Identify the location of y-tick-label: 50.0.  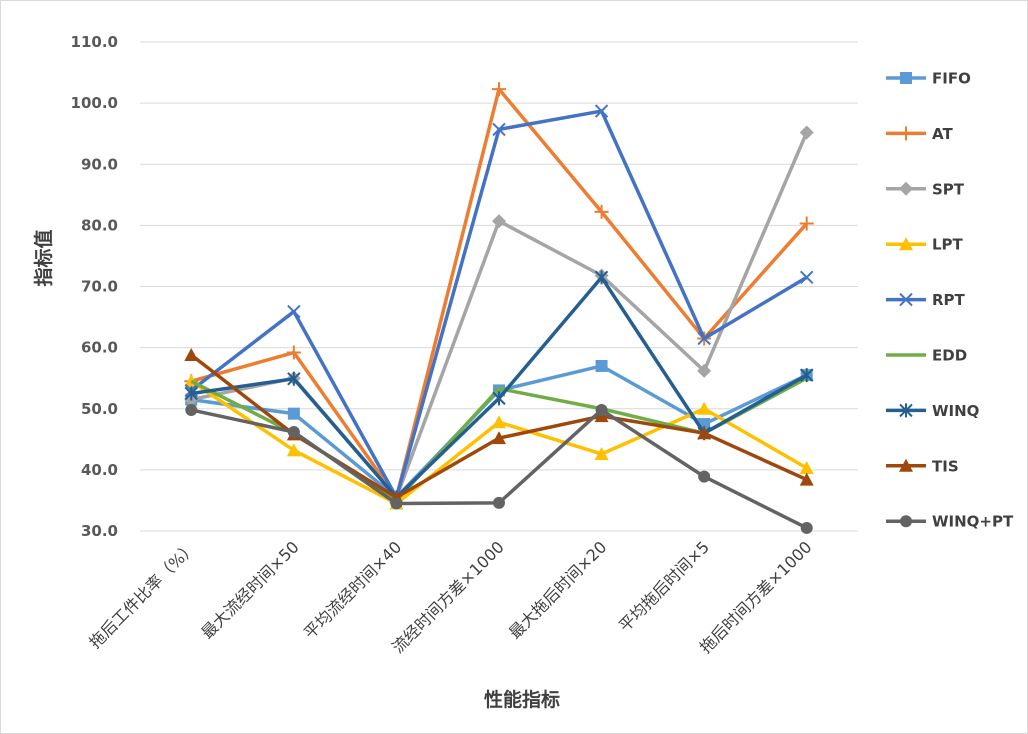
(99, 409).